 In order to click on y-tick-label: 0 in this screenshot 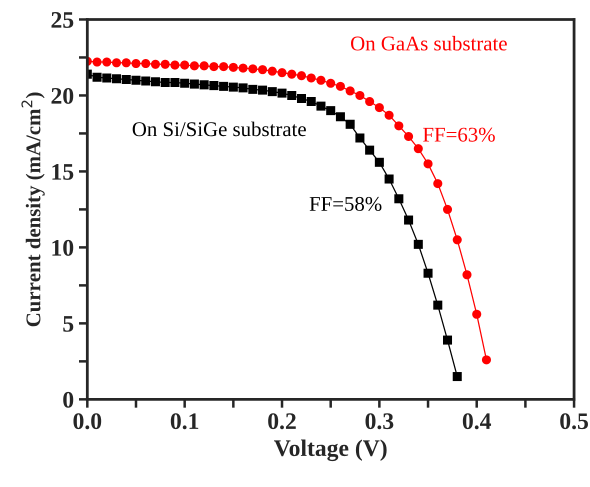, I will do `click(68, 400)`.